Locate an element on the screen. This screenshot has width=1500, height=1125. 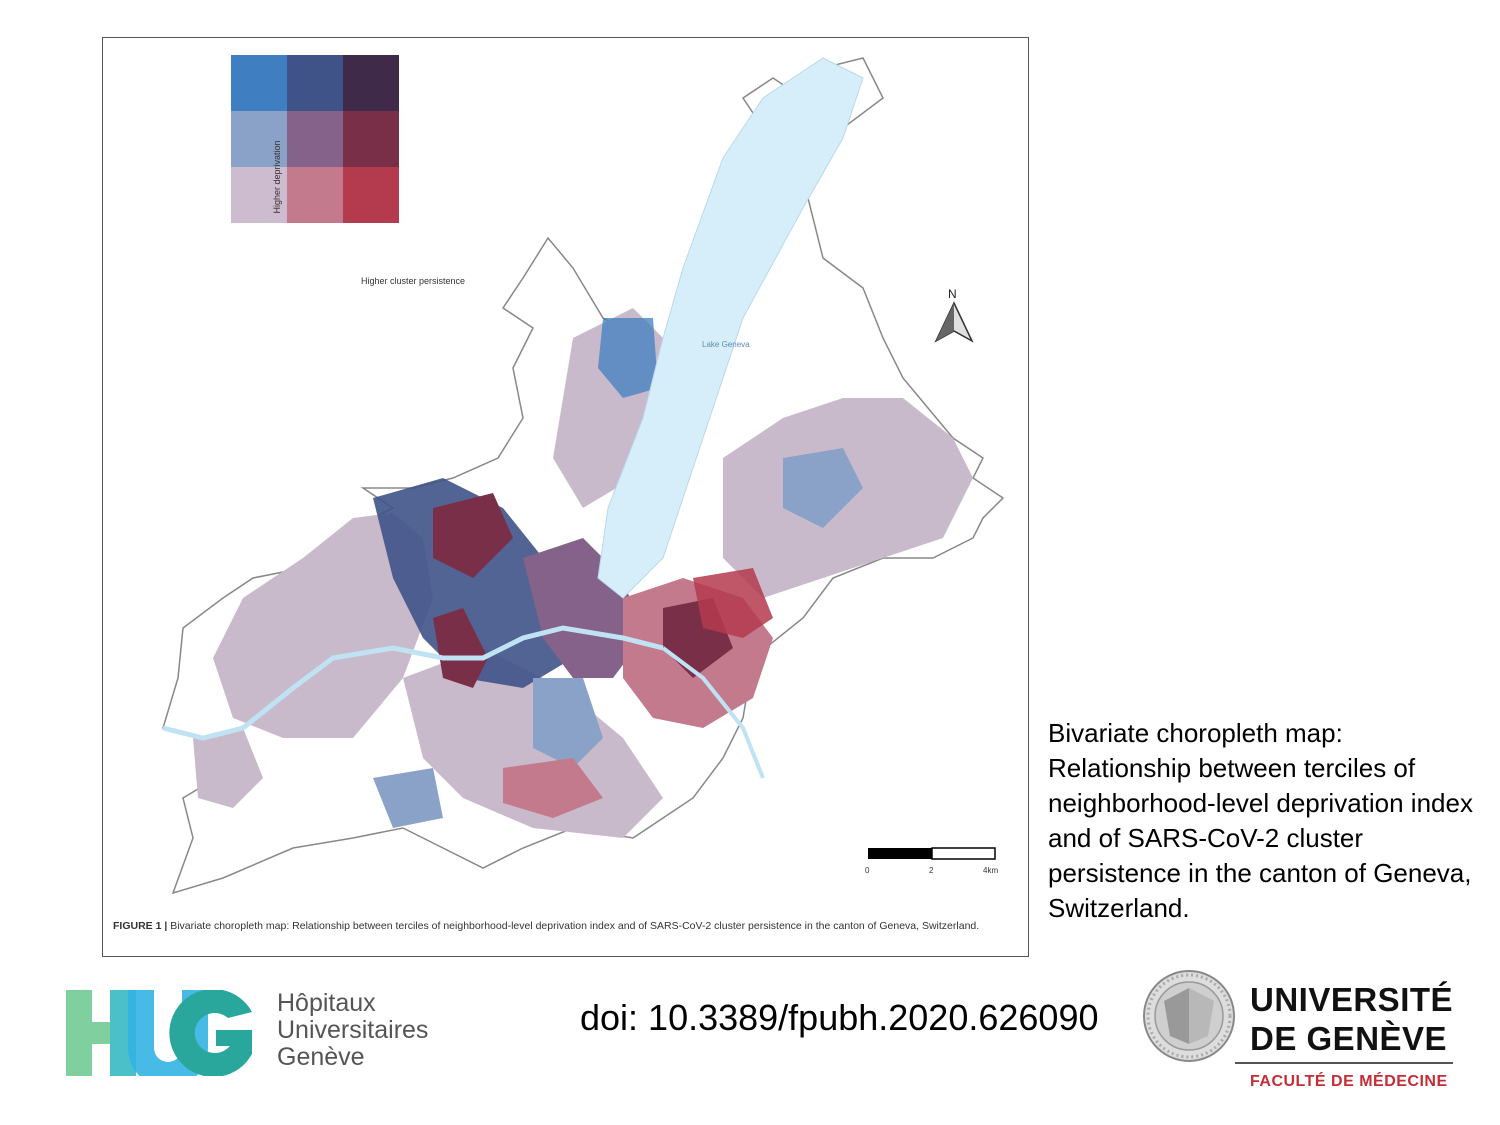
river-arve is located at coordinates (713, 712).